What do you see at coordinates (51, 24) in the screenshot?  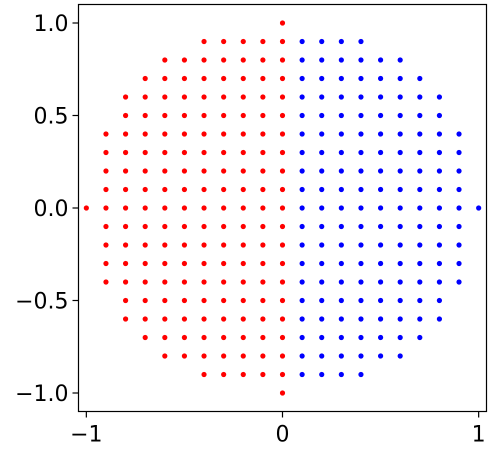 I see `y-tick-label: 1.0` at bounding box center [51, 24].